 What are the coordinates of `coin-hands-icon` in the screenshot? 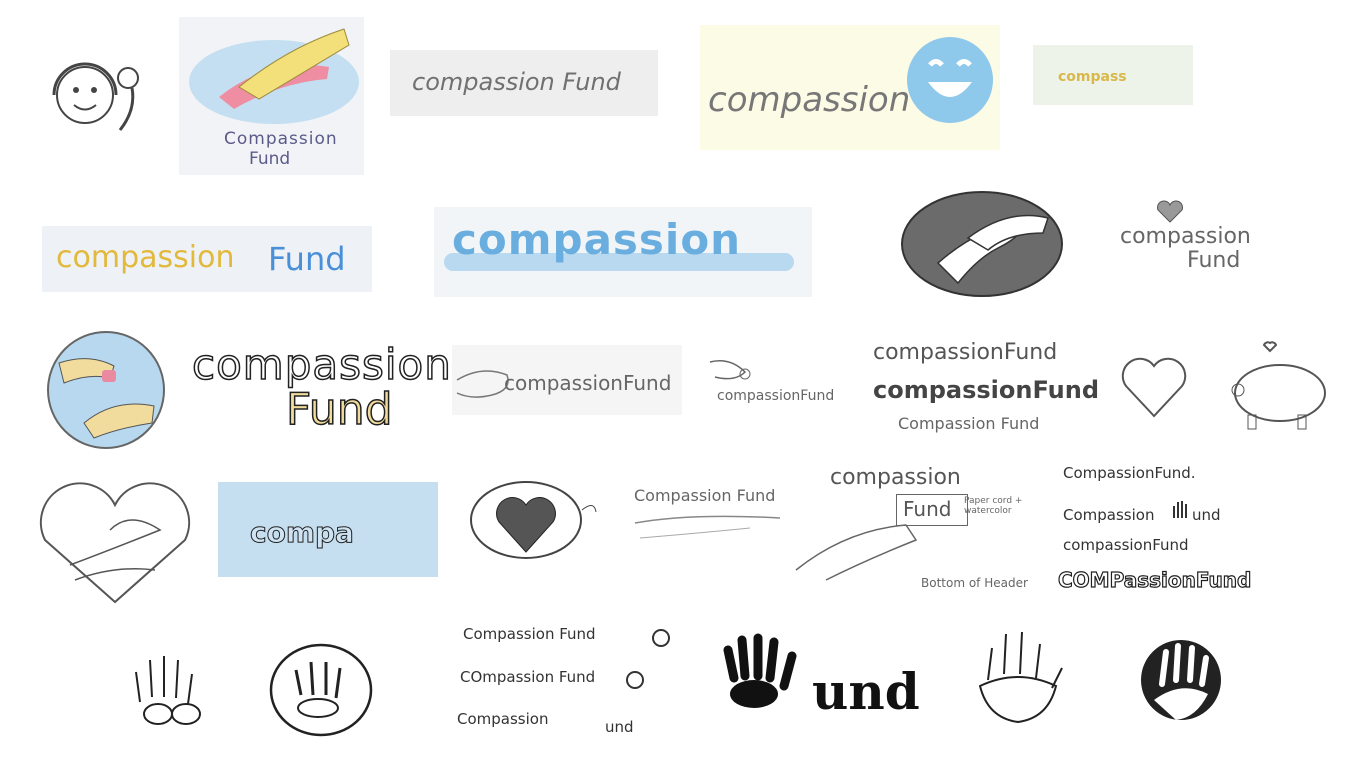 It's located at (106, 390).